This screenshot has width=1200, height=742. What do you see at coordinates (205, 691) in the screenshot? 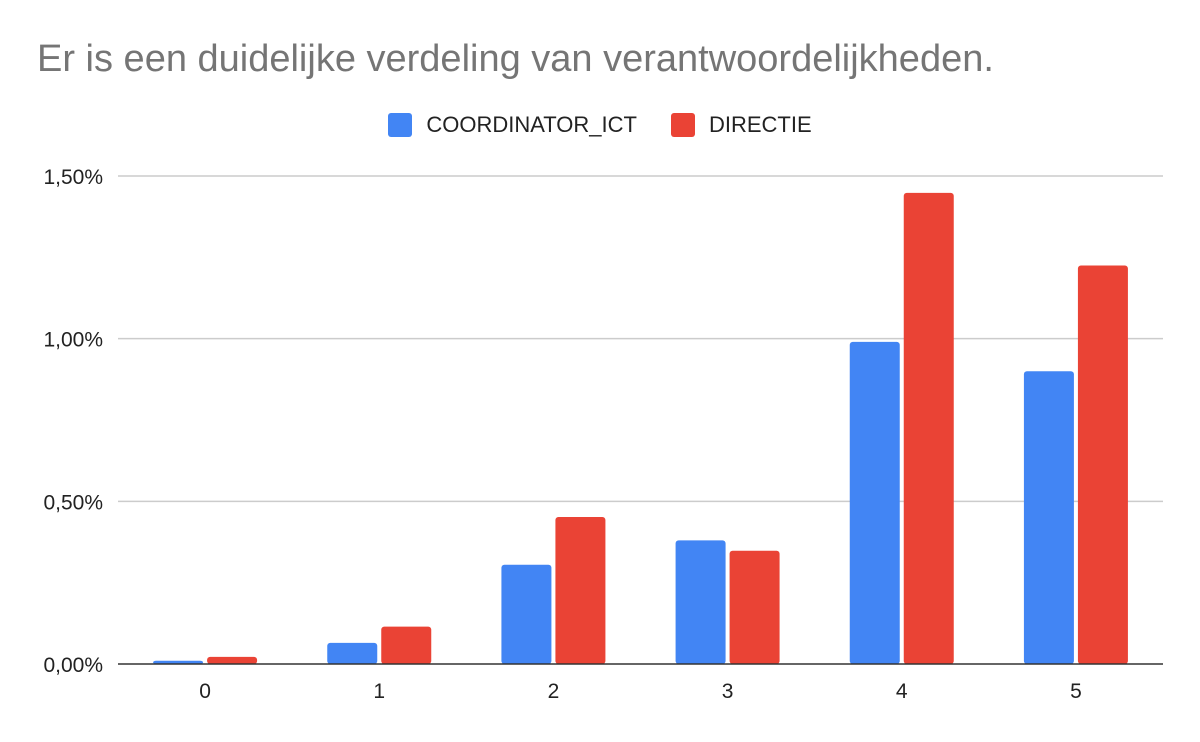
I see `x-tick-label: 0` at bounding box center [205, 691].